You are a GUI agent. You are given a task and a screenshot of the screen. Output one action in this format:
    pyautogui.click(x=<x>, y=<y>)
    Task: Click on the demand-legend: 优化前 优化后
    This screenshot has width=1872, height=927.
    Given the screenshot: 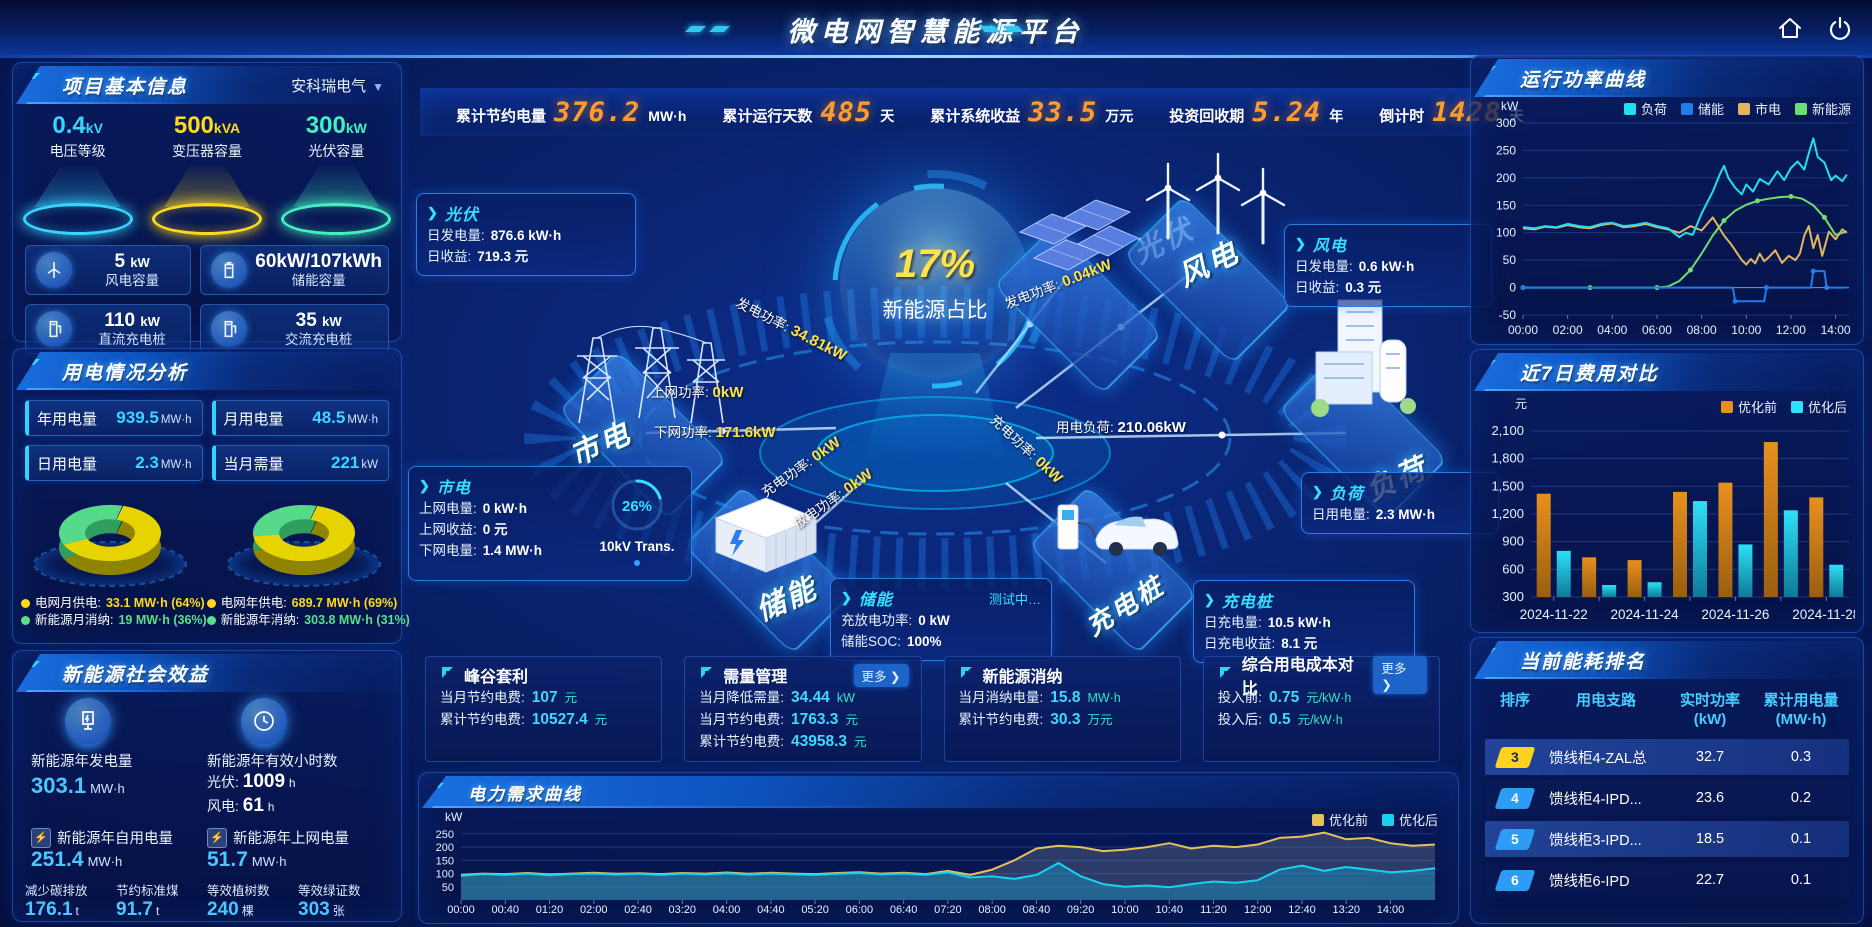 What is the action you would take?
    pyautogui.click(x=1374, y=819)
    